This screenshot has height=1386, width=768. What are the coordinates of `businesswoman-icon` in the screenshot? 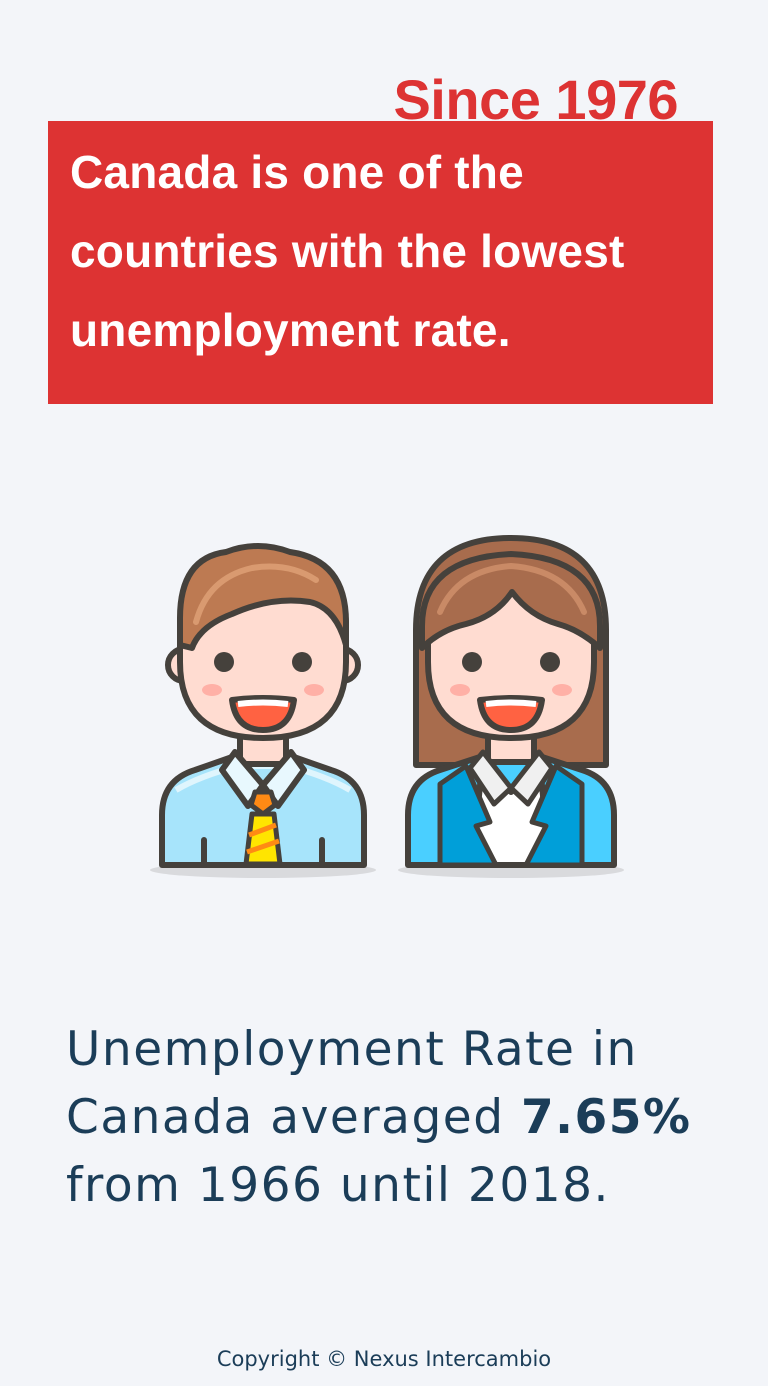 It's located at (511, 706).